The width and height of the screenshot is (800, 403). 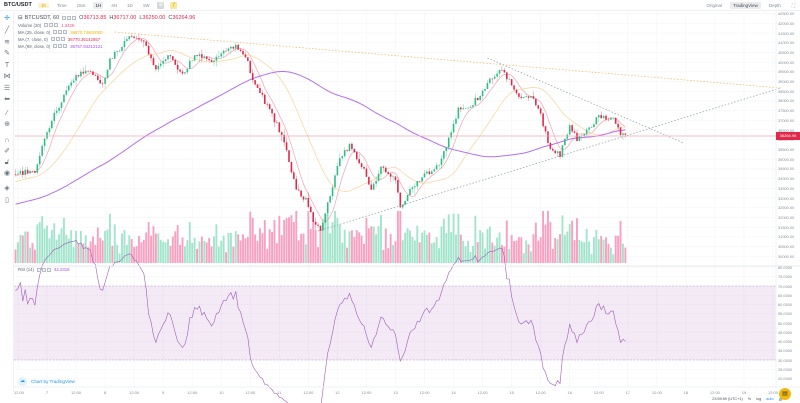 I want to click on rsi-eye, so click(x=39, y=269).